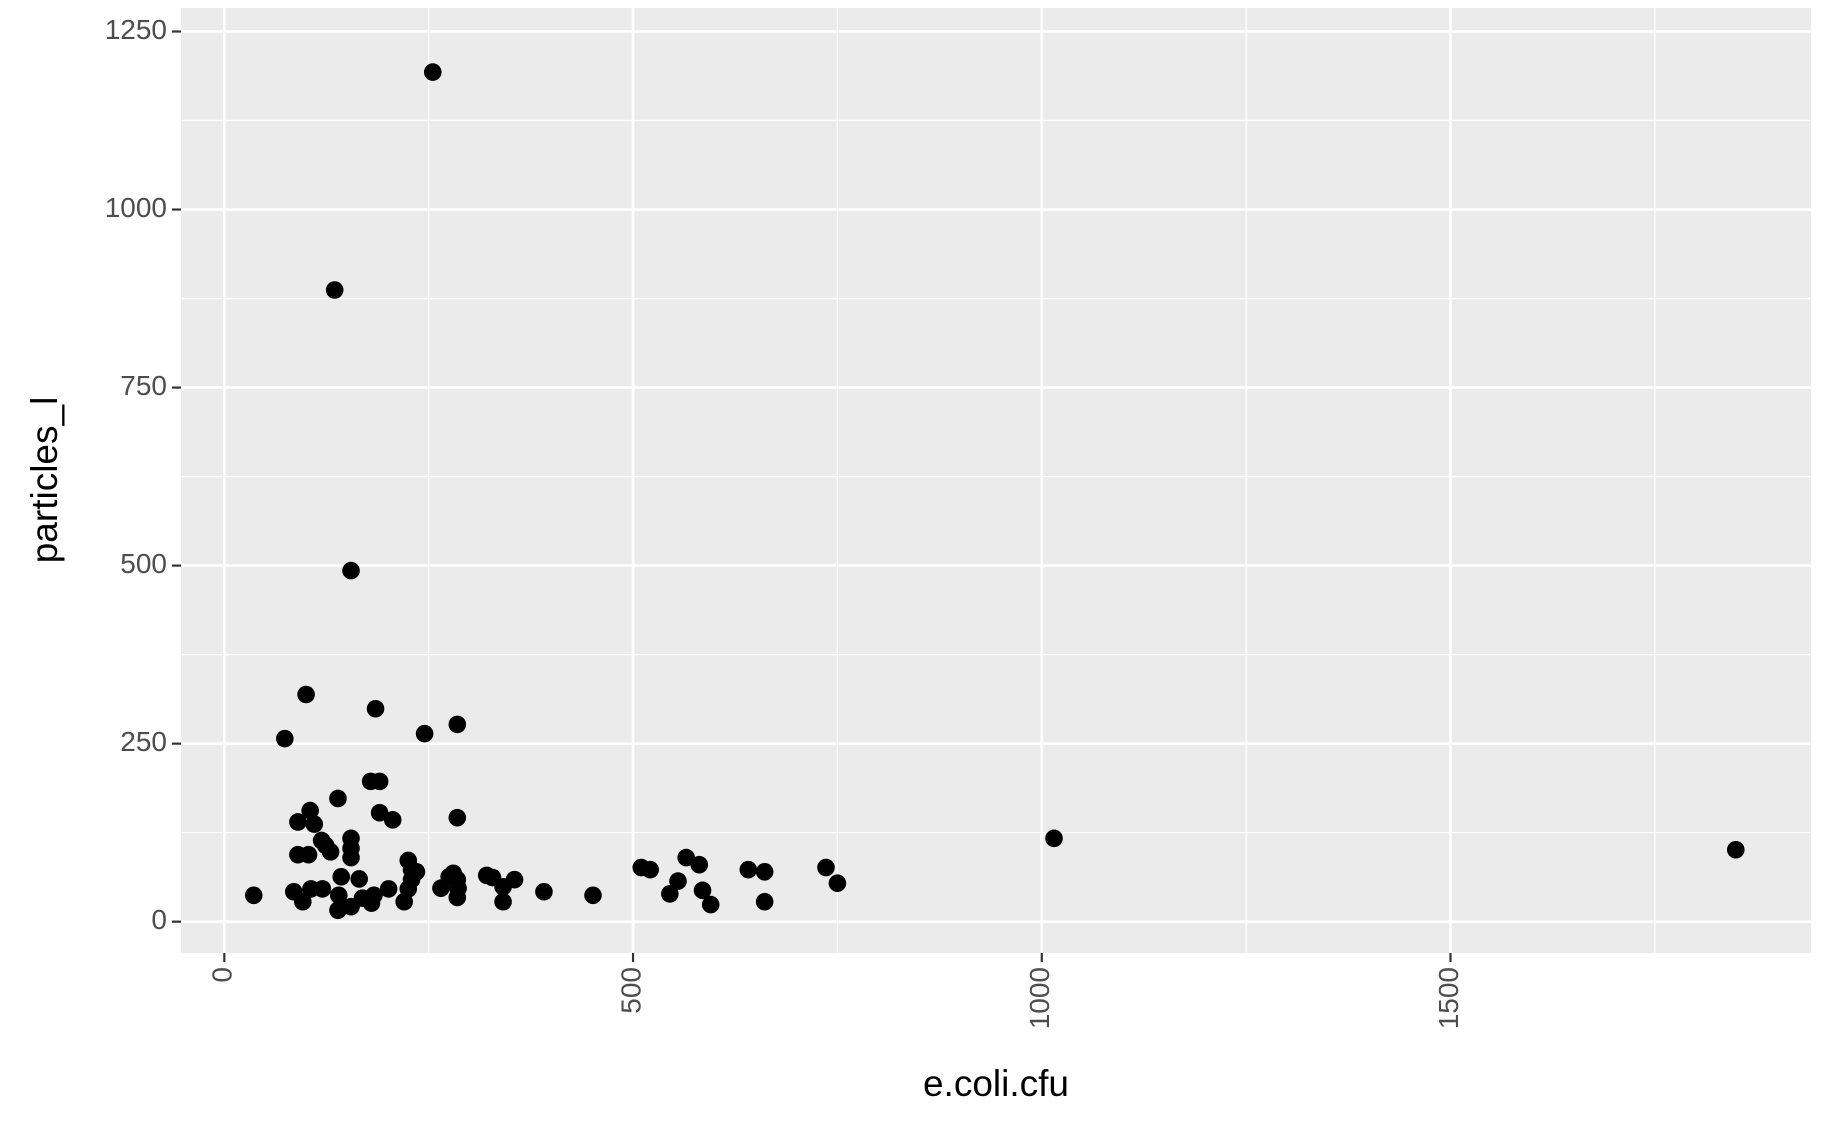 This screenshot has width=1825, height=1127. I want to click on x-tick-label: 0, so click(222, 975).